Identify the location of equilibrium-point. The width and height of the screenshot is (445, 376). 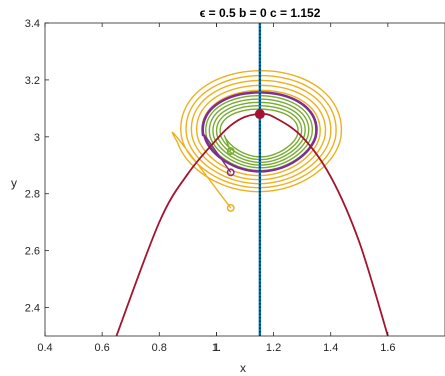
(259, 114).